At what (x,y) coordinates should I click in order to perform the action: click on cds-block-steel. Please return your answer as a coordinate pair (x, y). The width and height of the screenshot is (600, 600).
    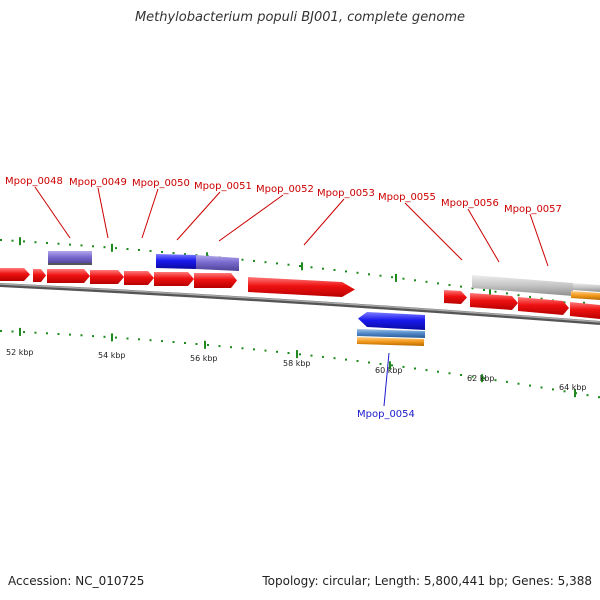
    Looking at the image, I should click on (391, 333).